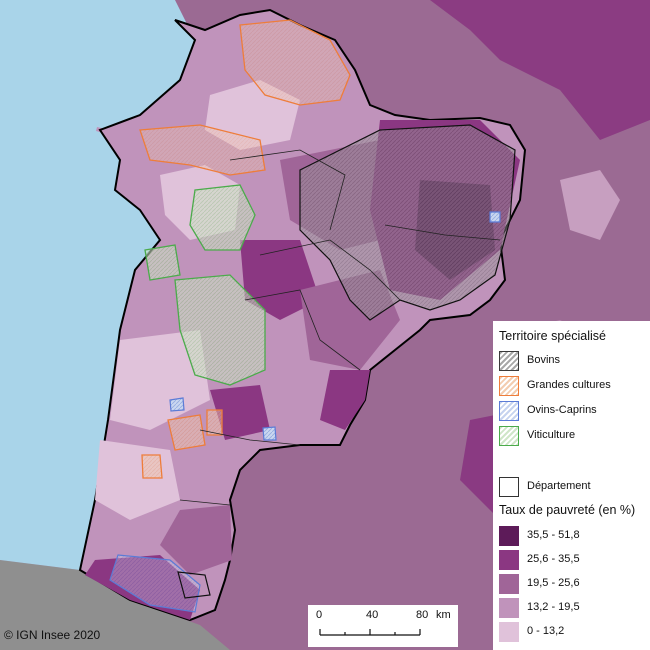 This screenshot has height=650, width=650. What do you see at coordinates (422, 615) in the screenshot?
I see `scale-tick-80: 80` at bounding box center [422, 615].